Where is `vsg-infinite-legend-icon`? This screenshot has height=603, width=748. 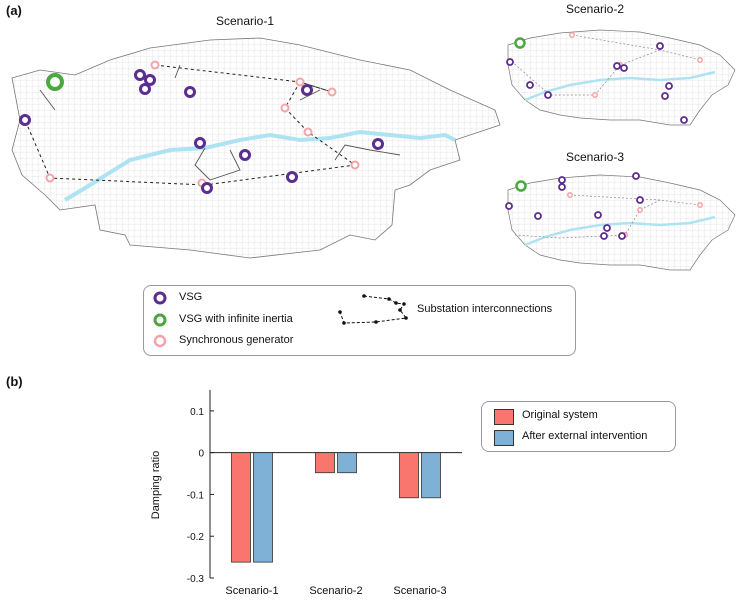
vsg-infinite-legend-icon is located at coordinates (160, 320).